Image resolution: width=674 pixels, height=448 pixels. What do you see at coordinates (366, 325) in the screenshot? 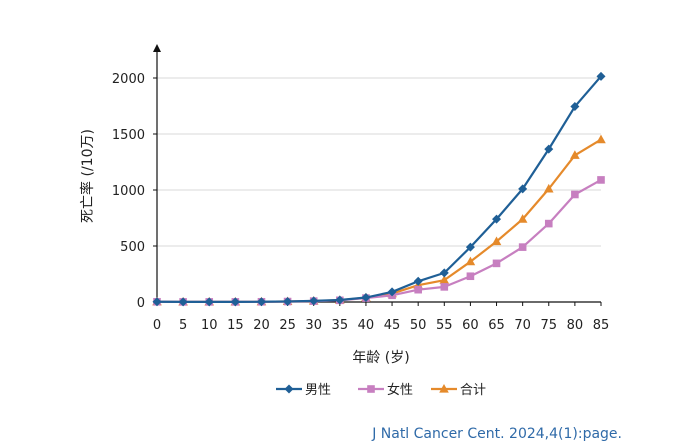
I see `x-tick-label: 40` at bounding box center [366, 325].